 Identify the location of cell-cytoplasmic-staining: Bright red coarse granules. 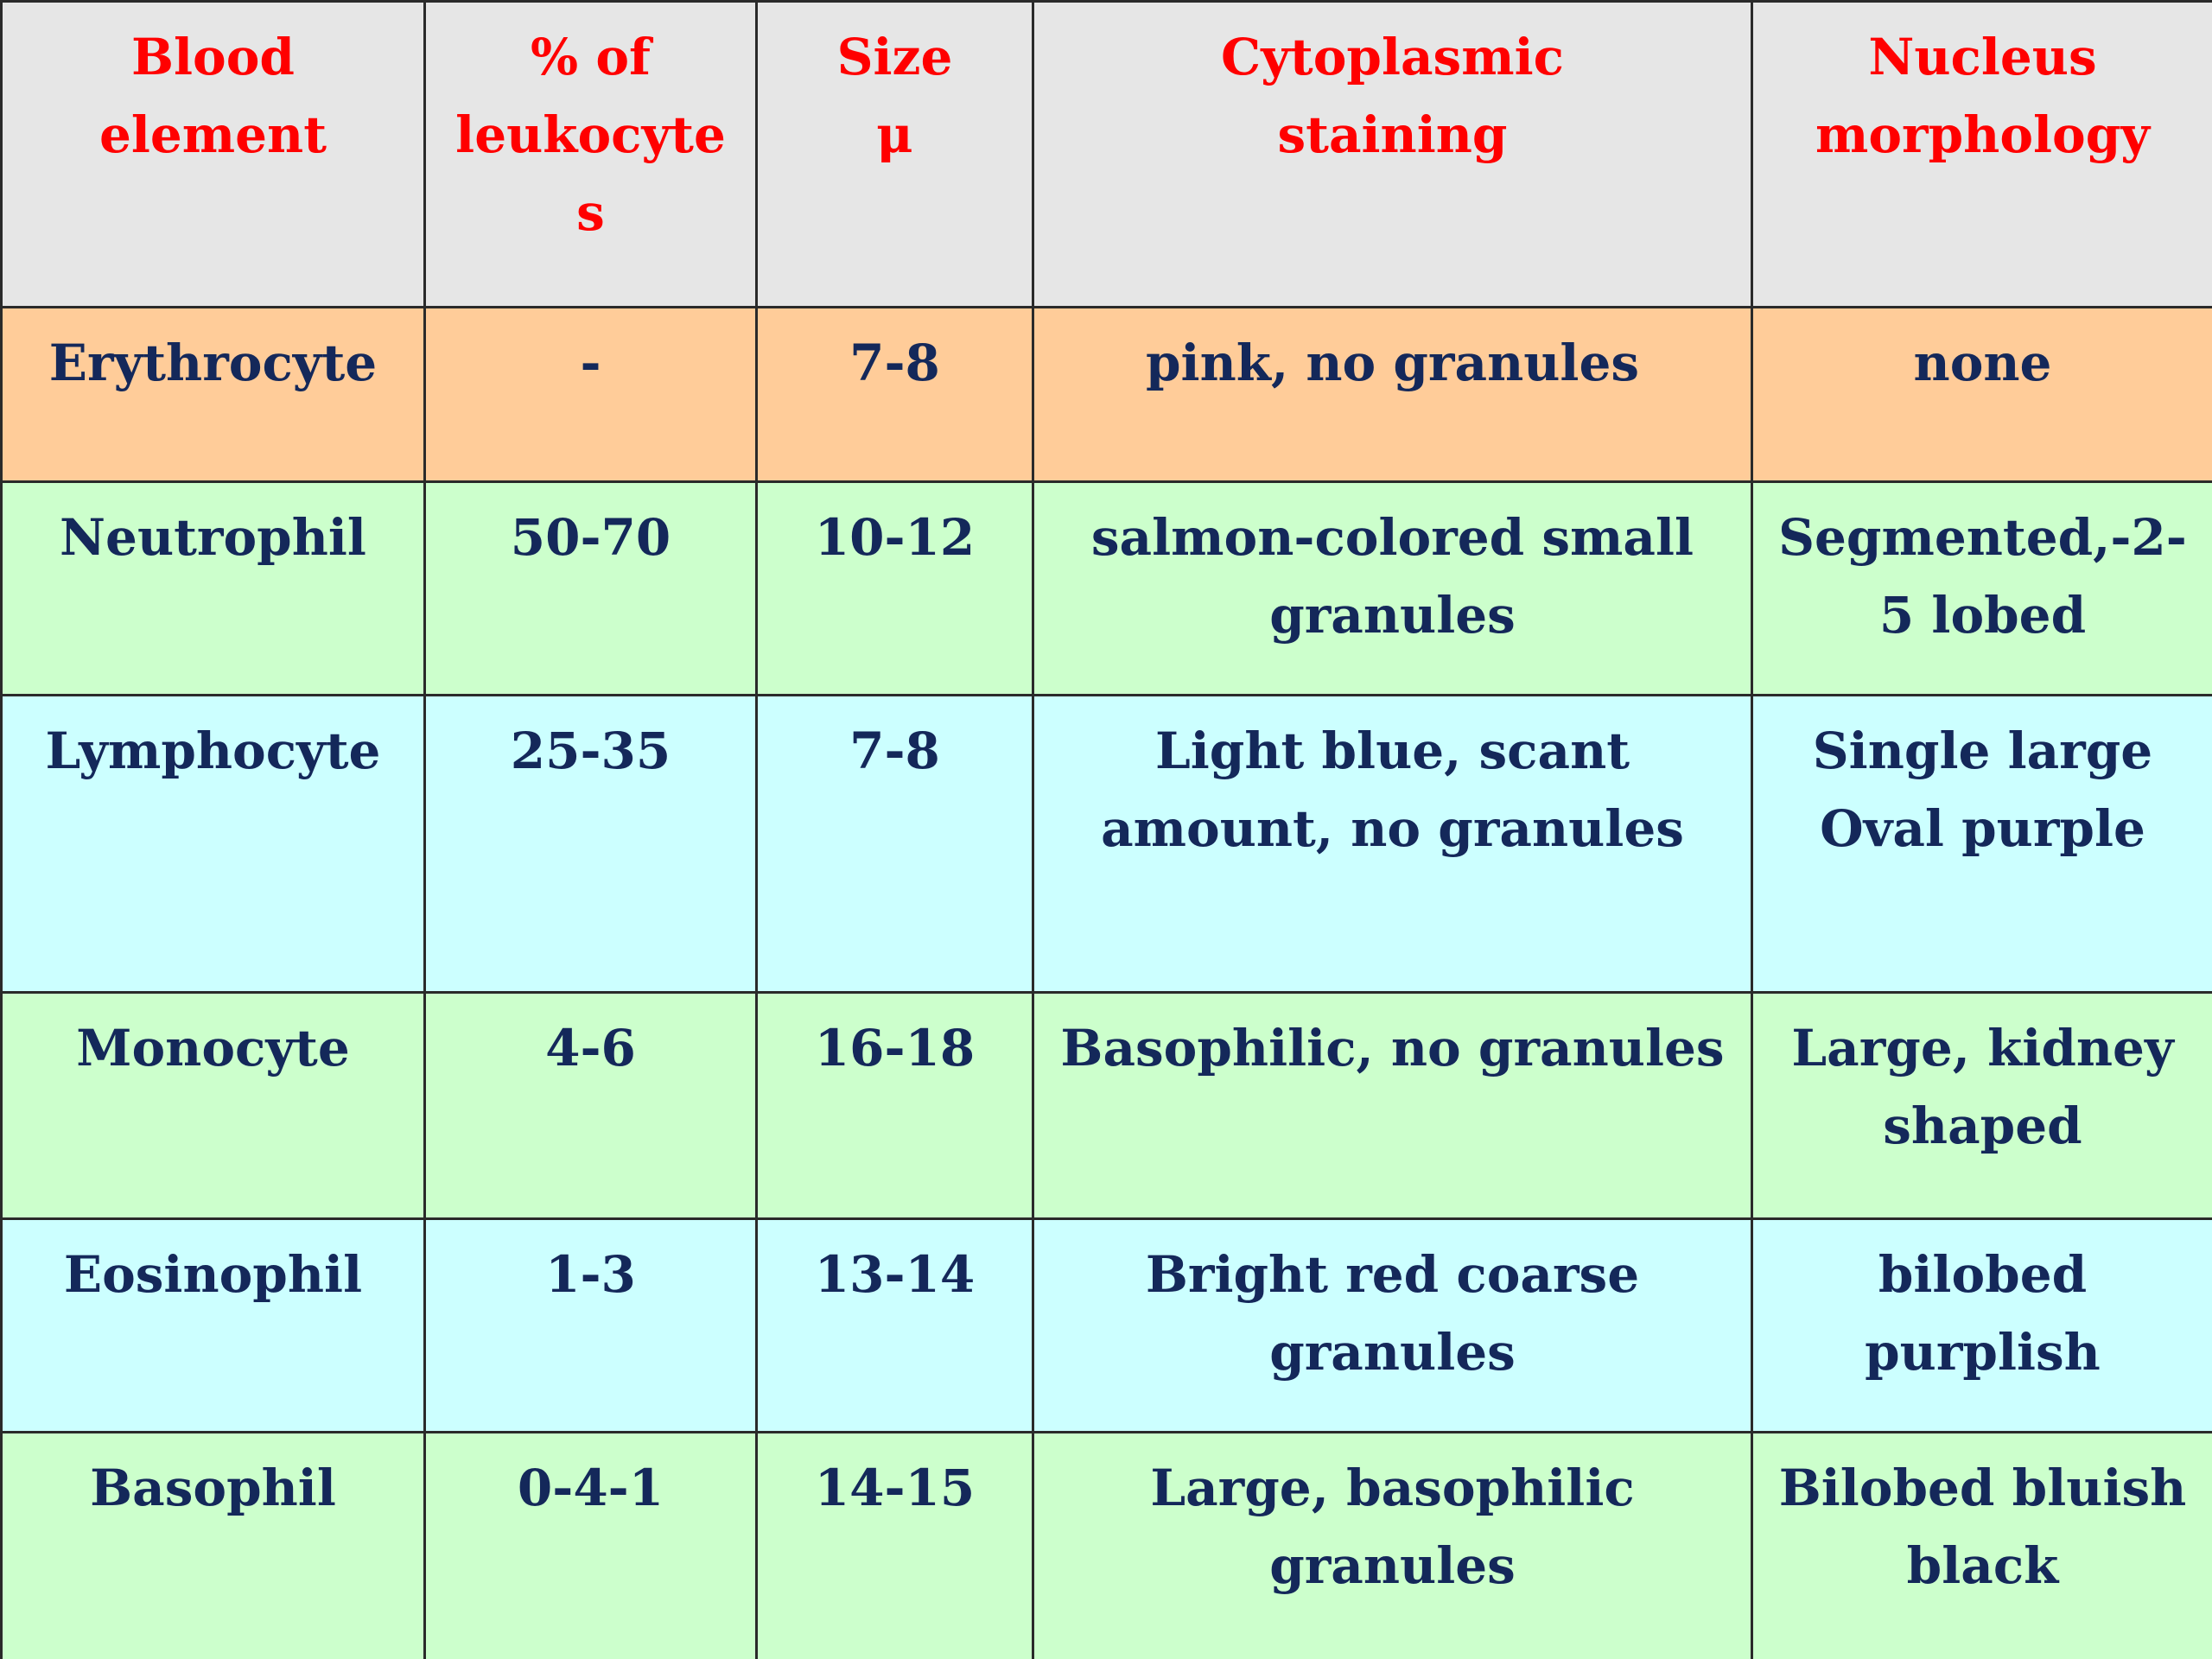
(1392, 1325).